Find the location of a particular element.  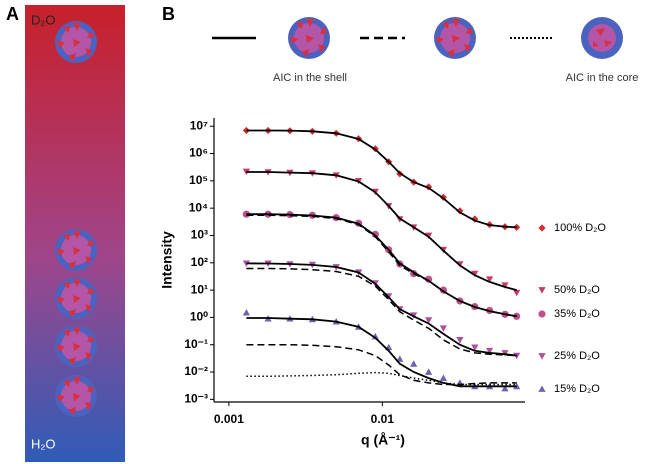

legend-label: 50% D₂O is located at coordinates (577, 290).